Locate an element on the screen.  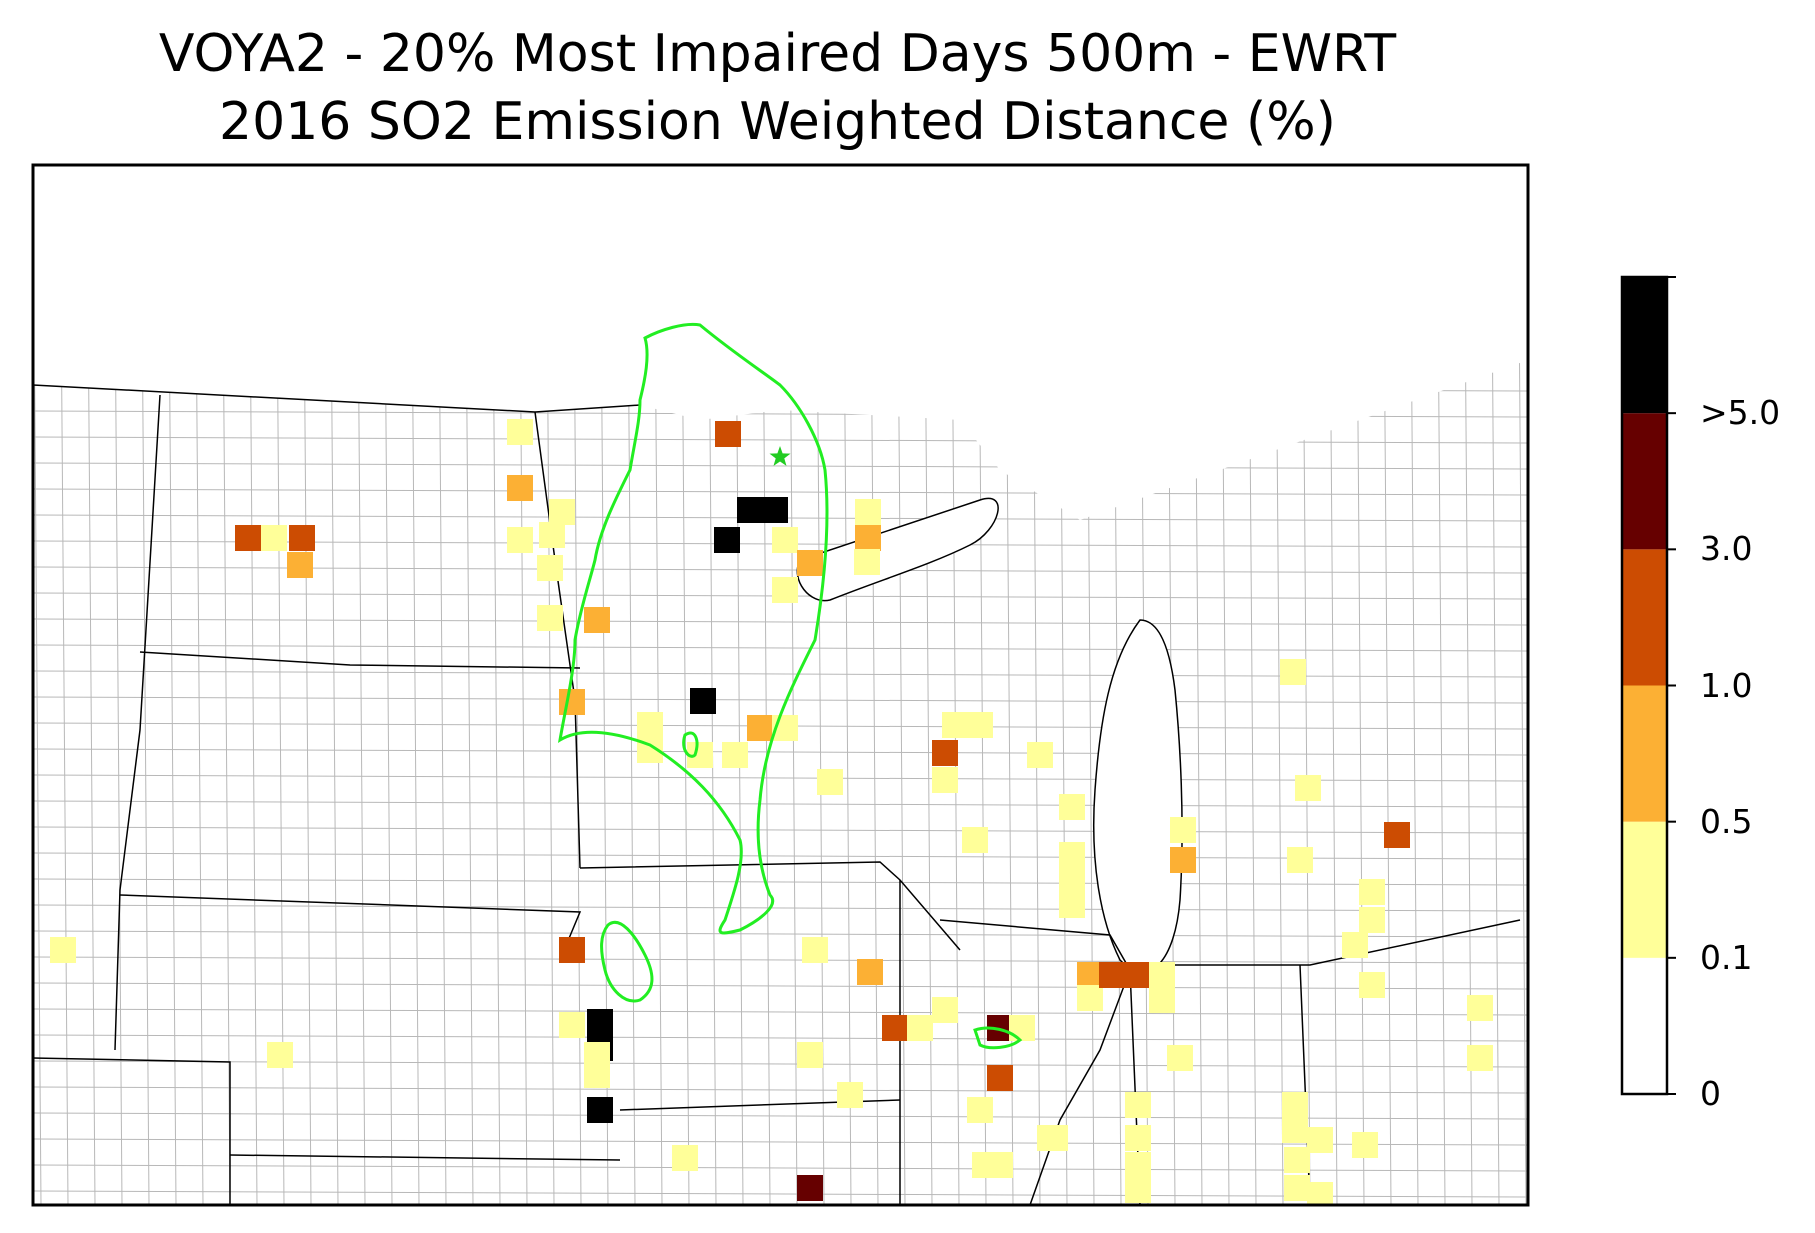
site-marker is located at coordinates (780, 456).